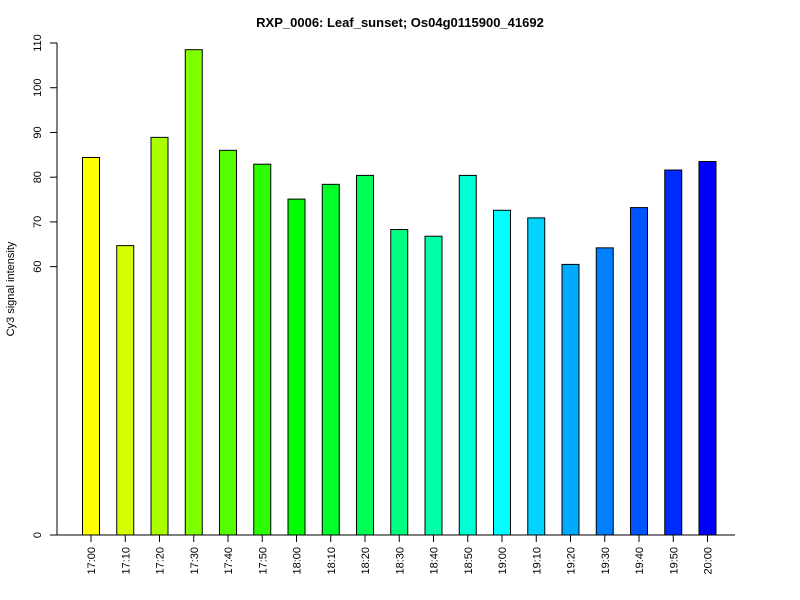  Describe the element at coordinates (298, 561) in the screenshot. I see `x-tick-label: 18:00` at that location.